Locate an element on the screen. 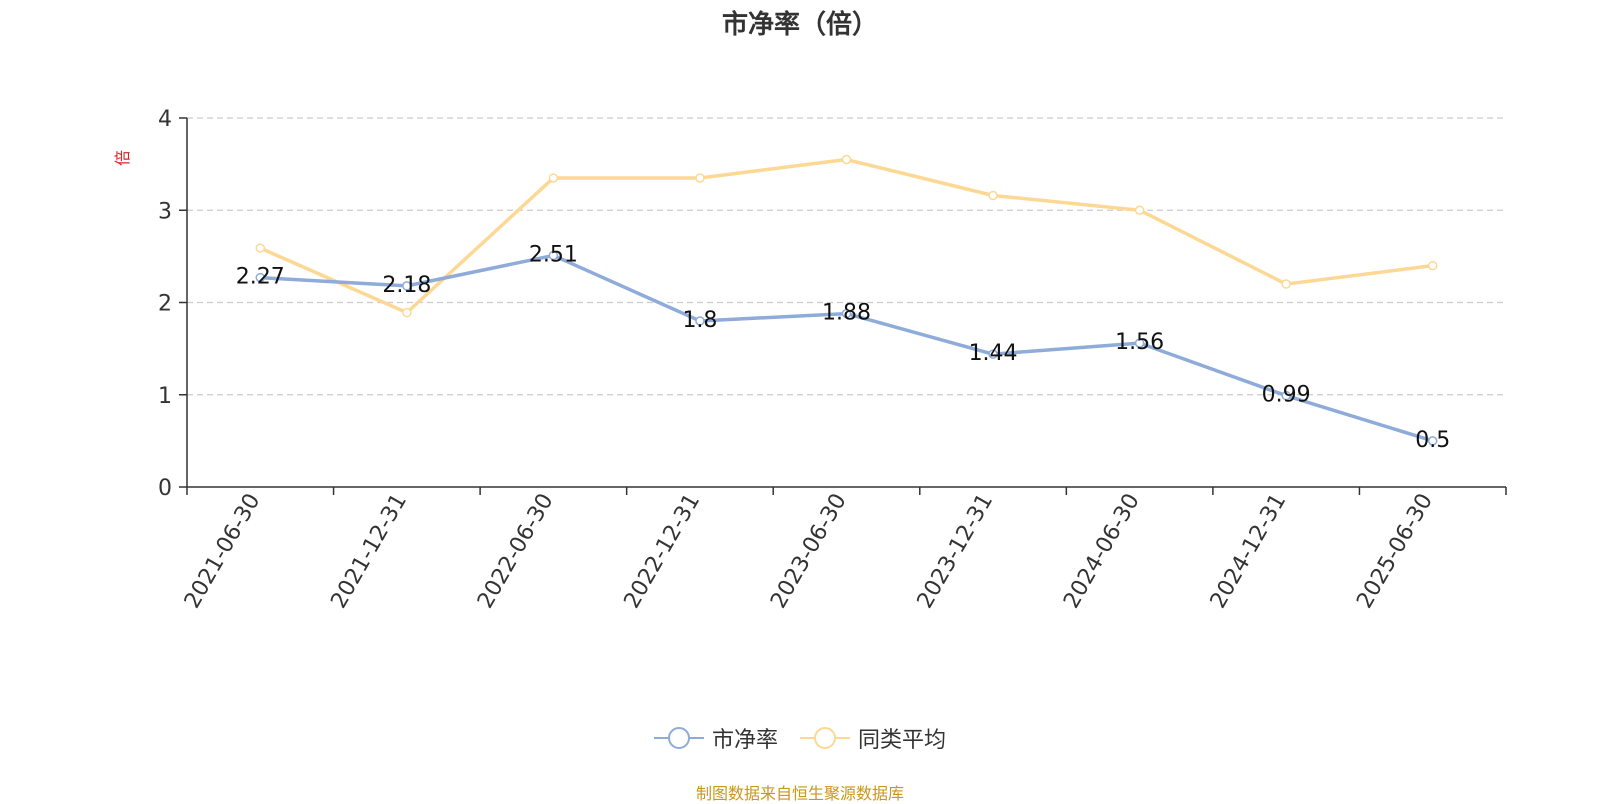 The width and height of the screenshot is (1600, 804). data-label: 1.44 is located at coordinates (993, 353).